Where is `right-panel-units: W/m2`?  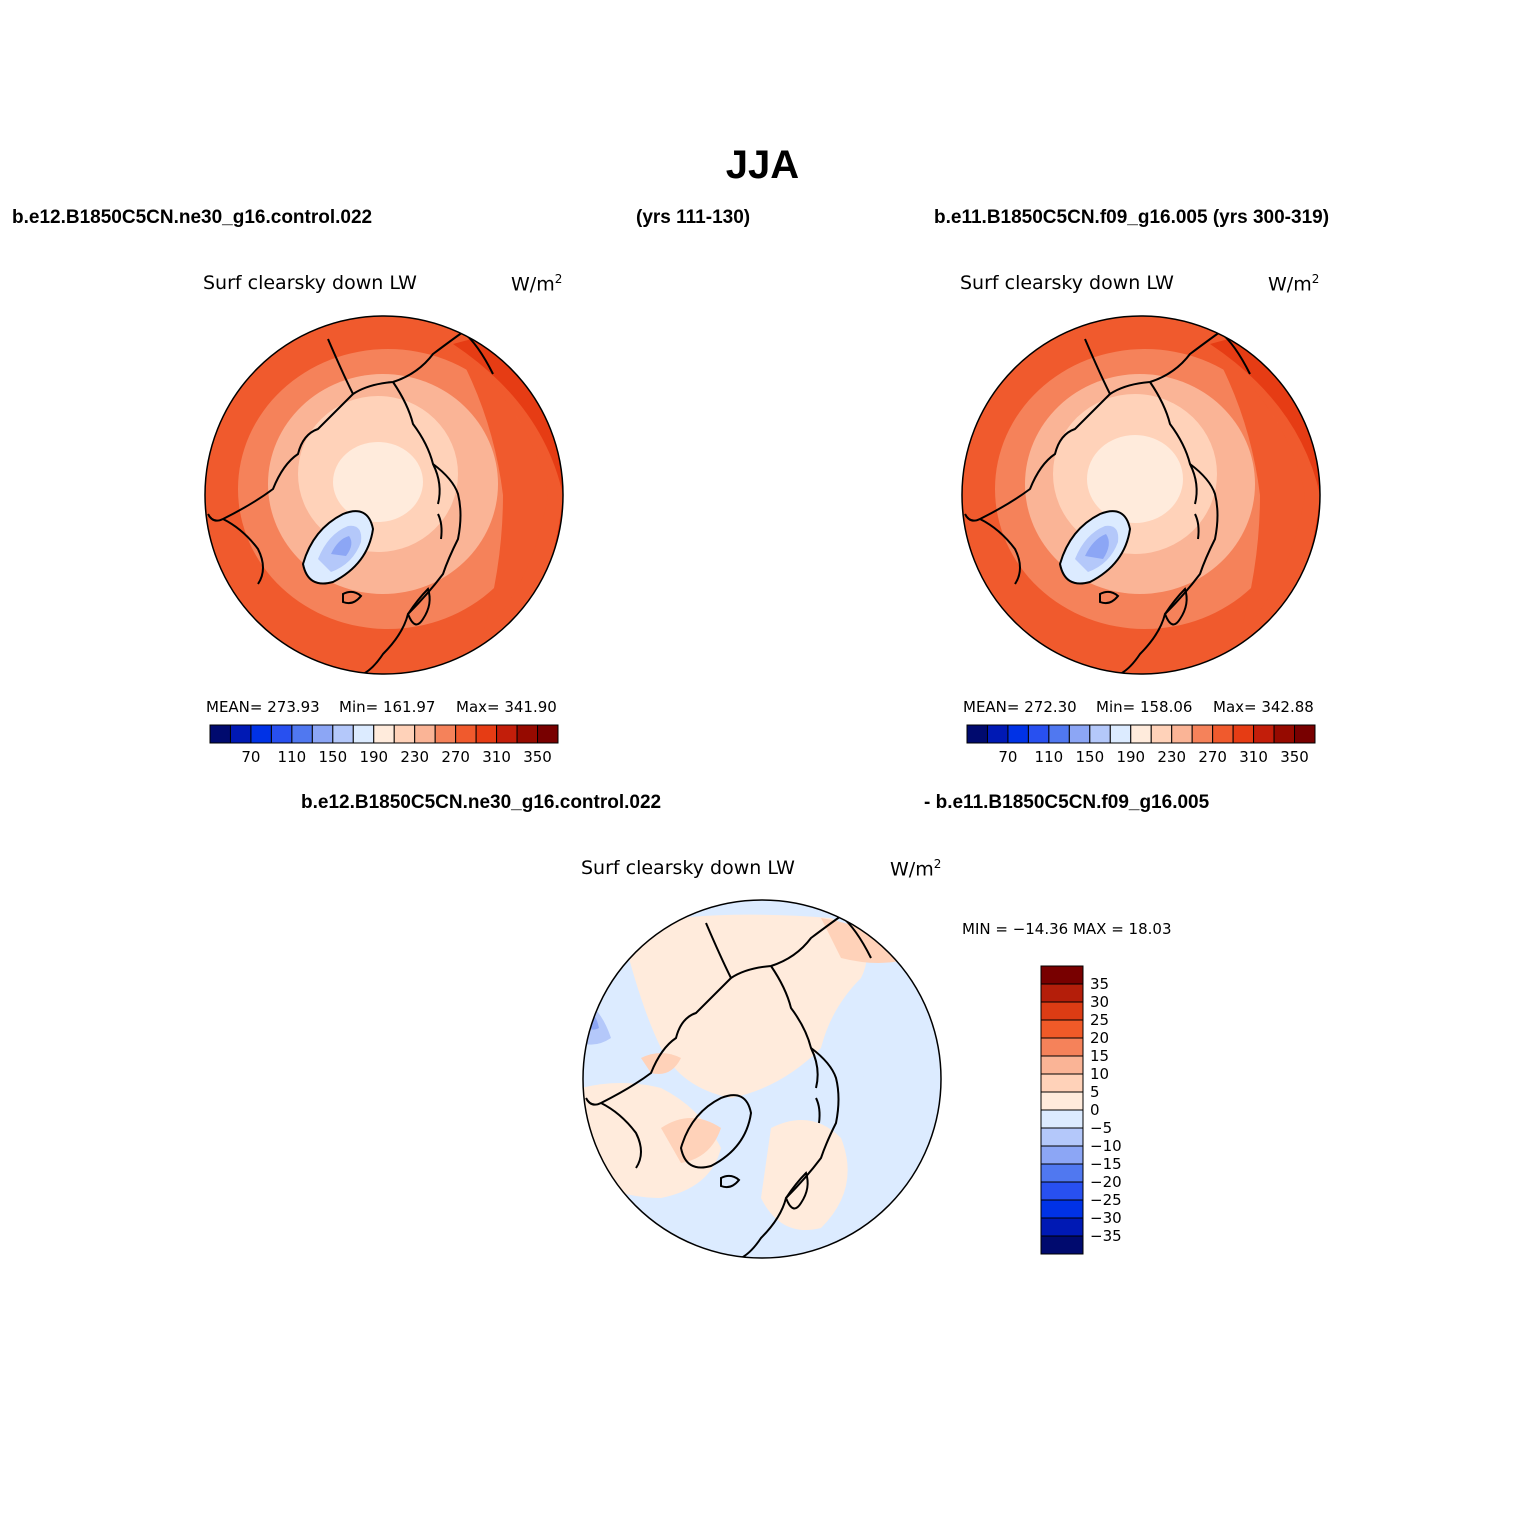 right-panel-units: W/m2 is located at coordinates (1294, 284).